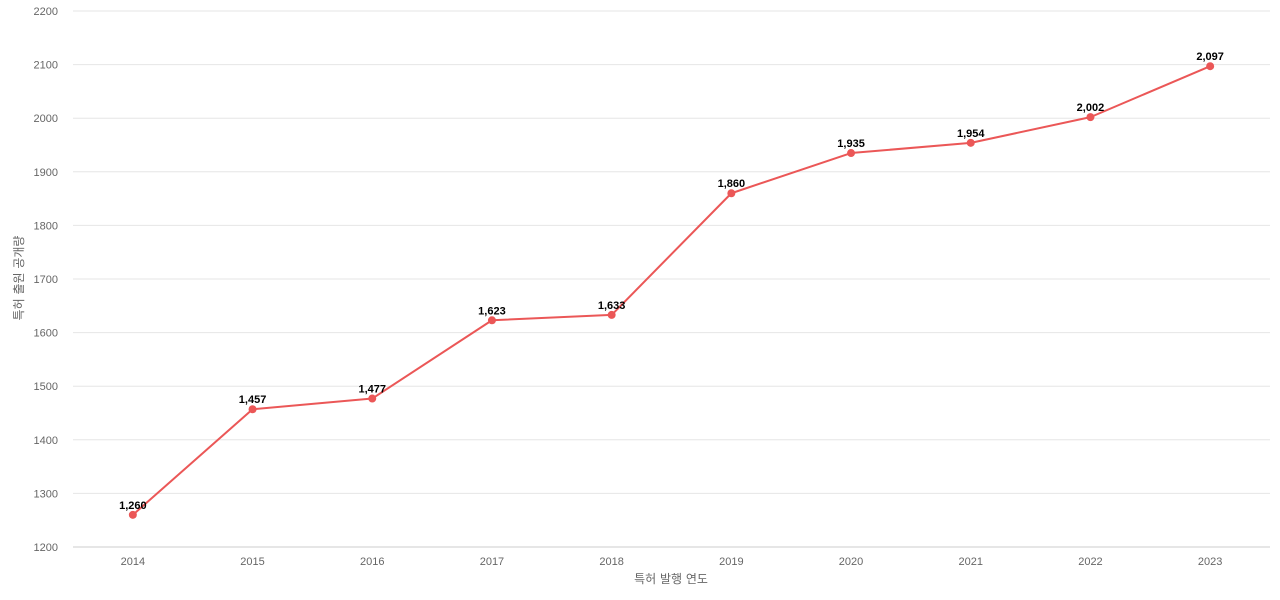 Image resolution: width=1280 pixels, height=600 pixels. What do you see at coordinates (492, 311) in the screenshot?
I see `data-label: 1,623` at bounding box center [492, 311].